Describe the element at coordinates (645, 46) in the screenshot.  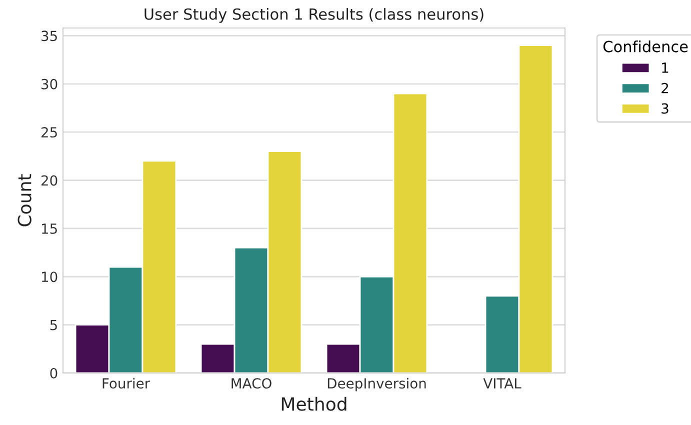
I see `legend-title: Confidence` at that location.